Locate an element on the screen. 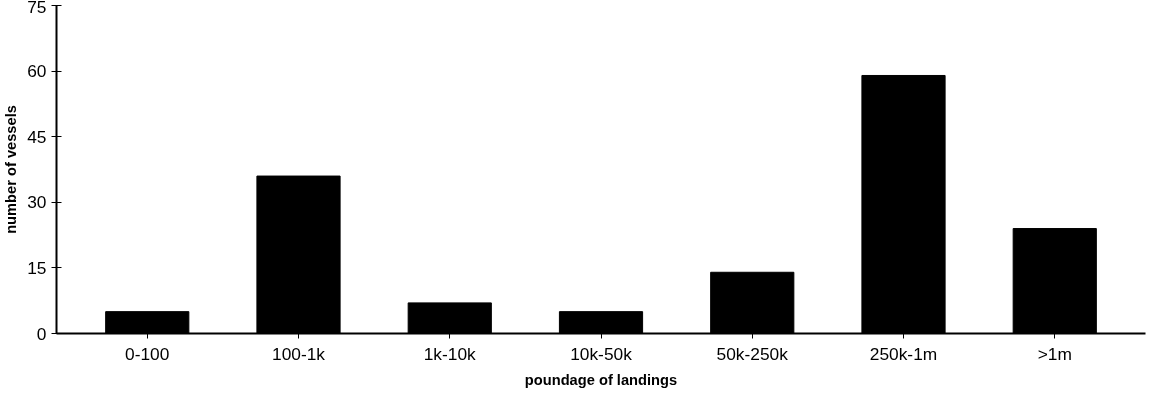 The height and width of the screenshot is (400, 1157). y-tick-label: 45 is located at coordinates (37, 136).